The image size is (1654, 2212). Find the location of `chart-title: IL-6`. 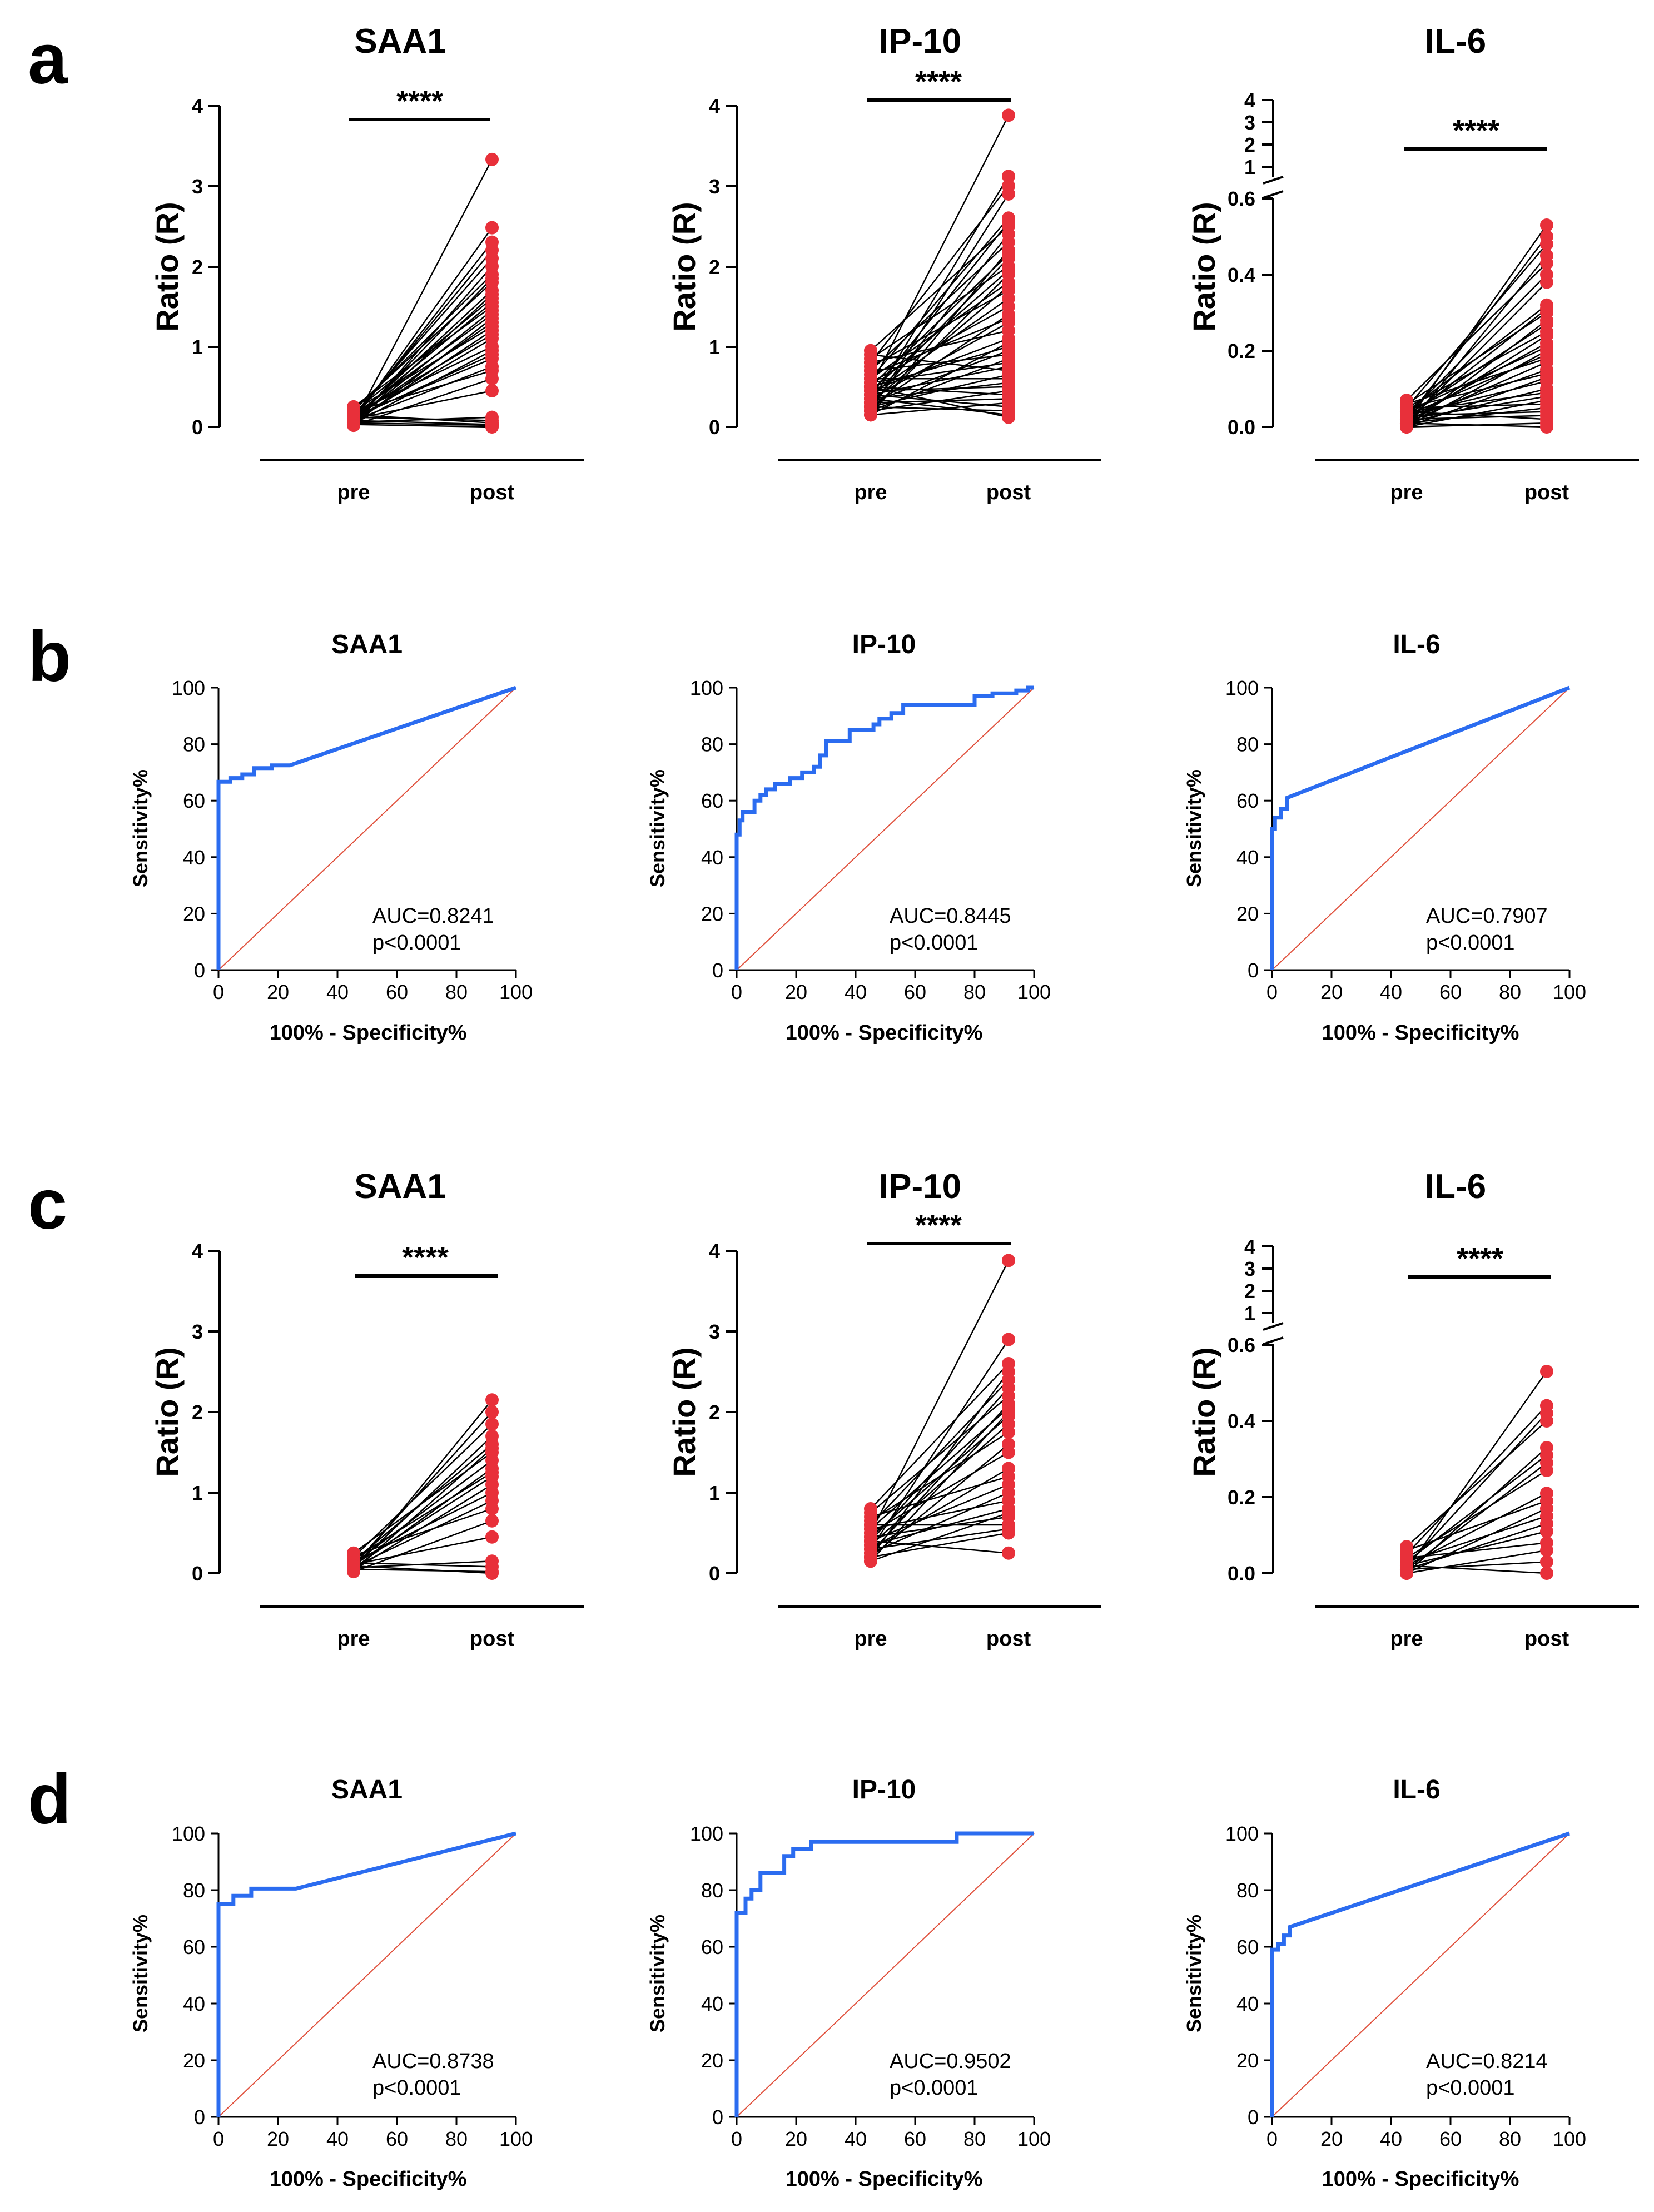

chart-title: IL-6 is located at coordinates (1455, 1186).